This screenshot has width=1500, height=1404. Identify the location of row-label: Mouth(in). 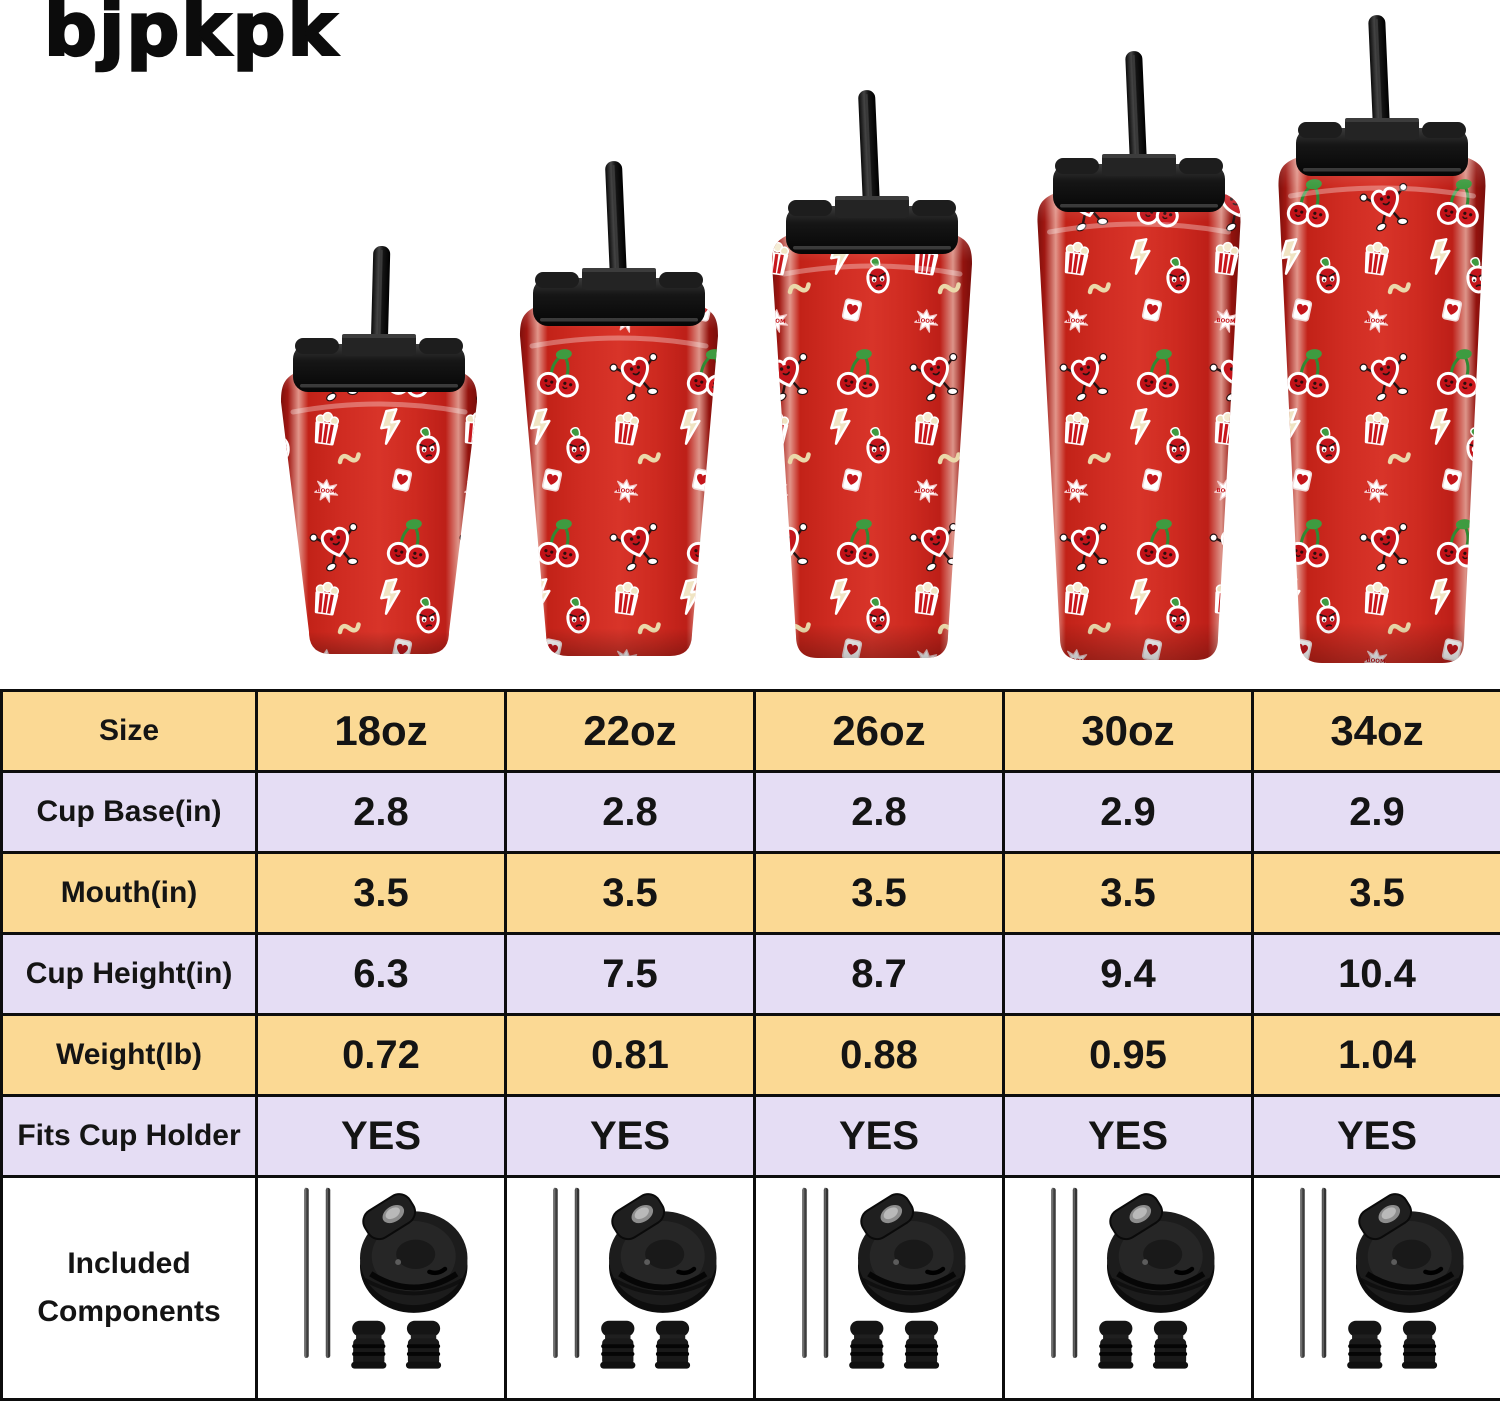
(129, 893).